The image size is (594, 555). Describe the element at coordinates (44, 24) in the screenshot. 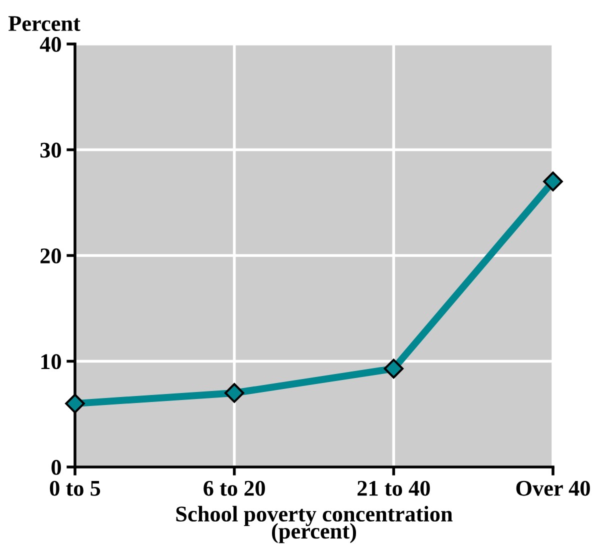

I see `y-axis-title: Percent` at that location.